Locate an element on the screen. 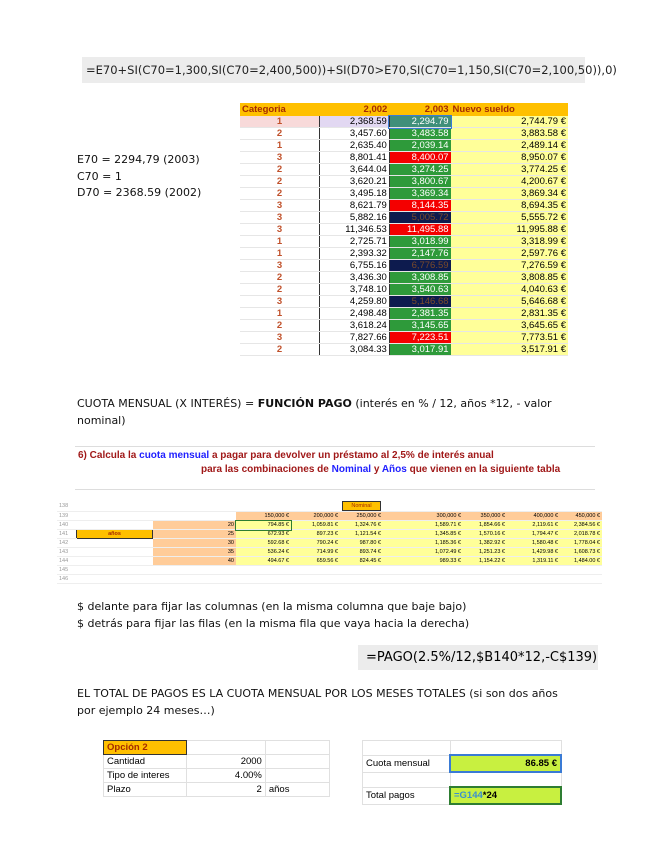 The image size is (655, 848). cuota-cell: 1,570.16 € is located at coordinates (485, 534).